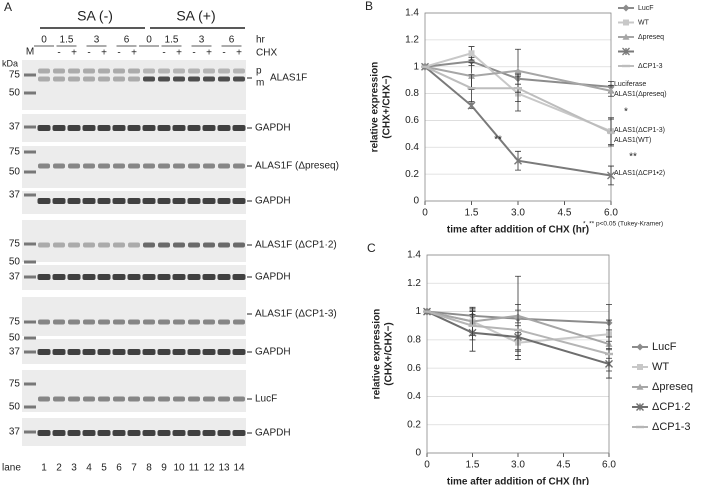 This screenshot has height=490, width=707. What do you see at coordinates (414, 396) in the screenshot?
I see `y-tick-label: 0.4` at bounding box center [414, 396].